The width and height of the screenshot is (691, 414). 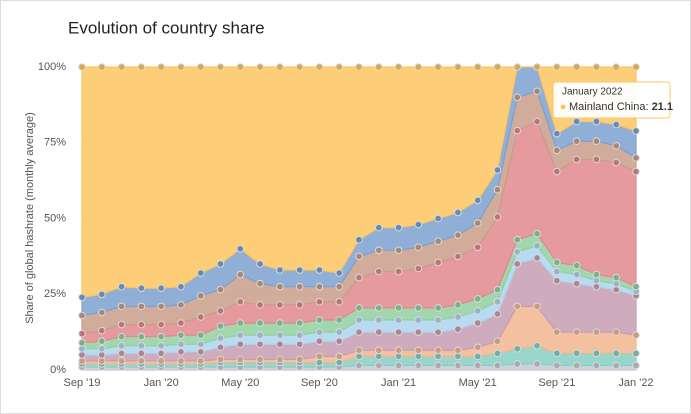 What do you see at coordinates (556, 383) in the screenshot?
I see `x-tick-label: Sep '21` at bounding box center [556, 383].